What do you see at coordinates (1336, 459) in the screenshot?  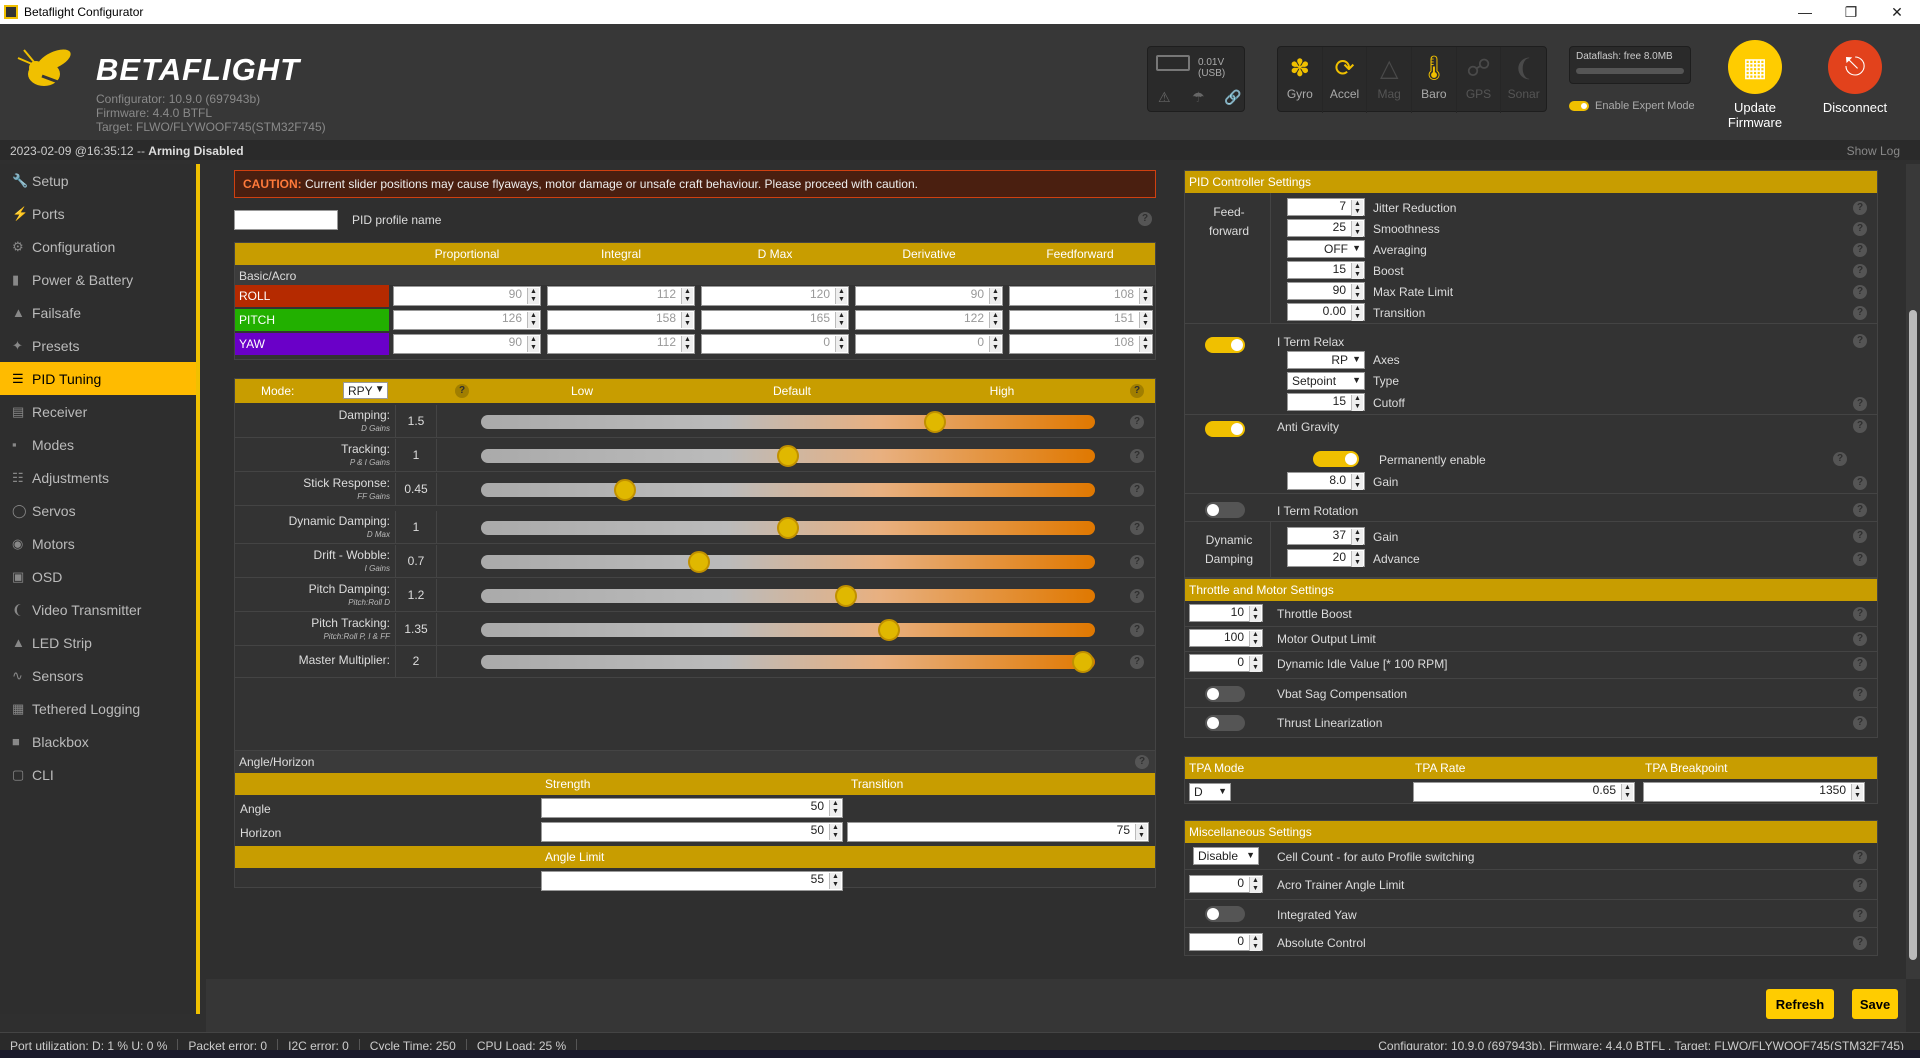 I see `permanently-enable-toggle` at bounding box center [1336, 459].